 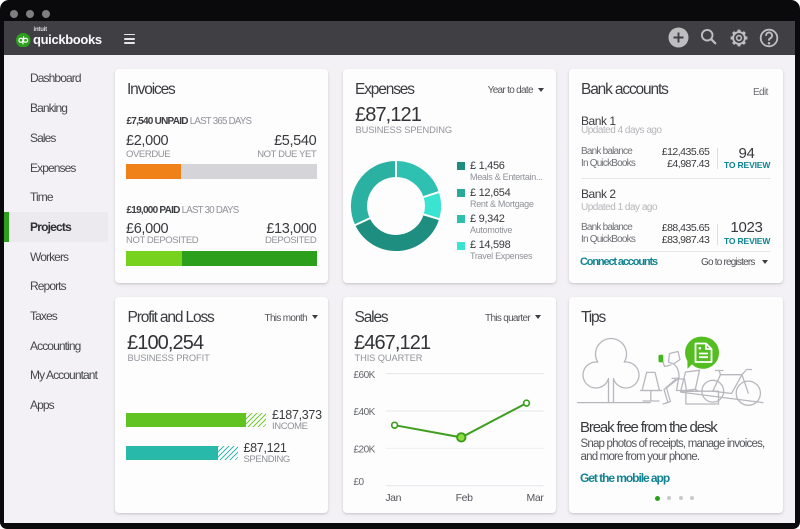 What do you see at coordinates (464, 498) in the screenshot?
I see `svg-text: Feb` at bounding box center [464, 498].